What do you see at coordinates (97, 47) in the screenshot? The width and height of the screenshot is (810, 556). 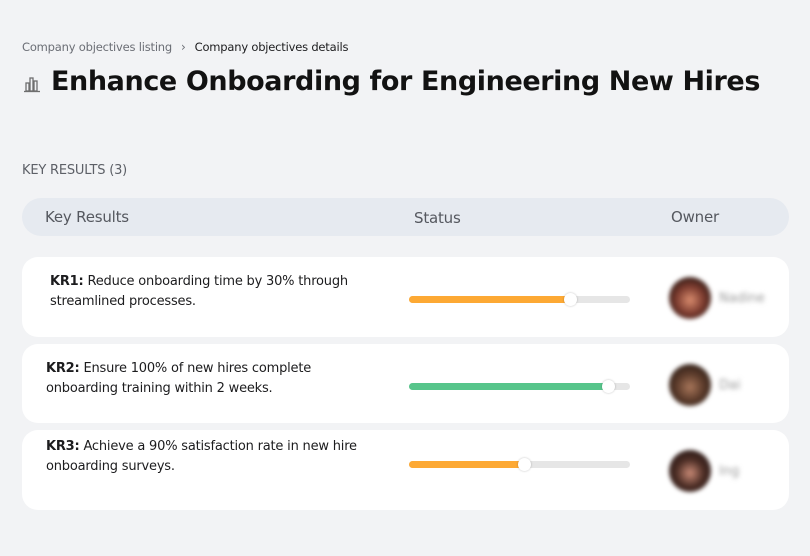 I see `breadcrumb-link-objectives-listing: Company objectives listing` at bounding box center [97, 47].